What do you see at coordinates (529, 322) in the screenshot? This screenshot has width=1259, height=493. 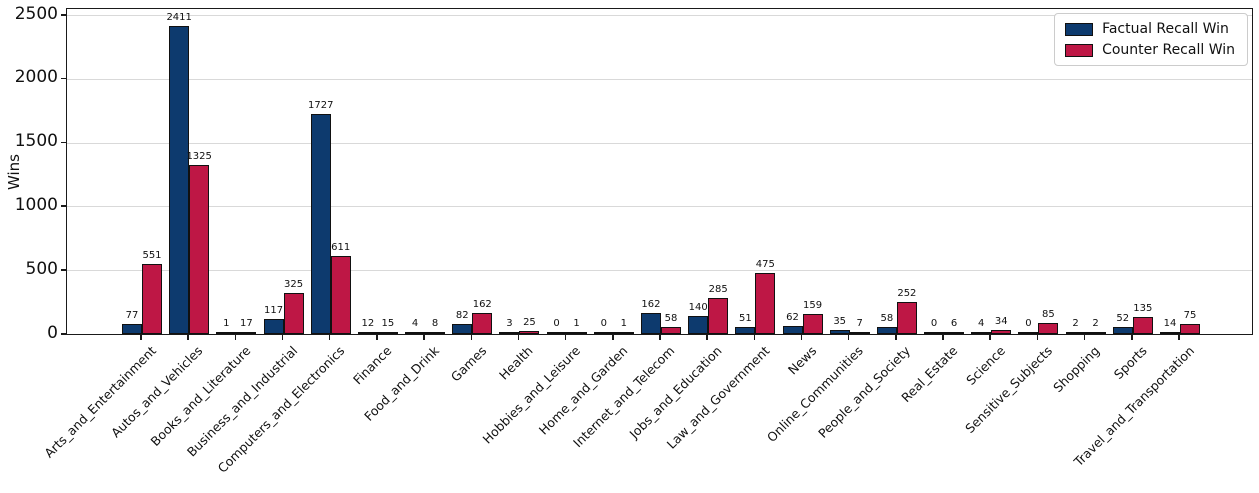 I see `bar-value-label: 25` at bounding box center [529, 322].